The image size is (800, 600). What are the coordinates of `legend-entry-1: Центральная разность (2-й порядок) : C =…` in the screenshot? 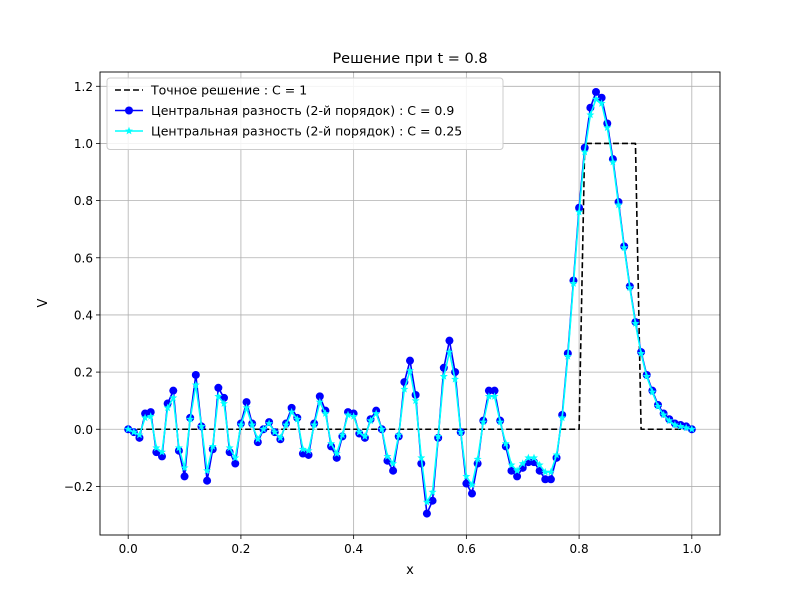 It's located at (302, 110).